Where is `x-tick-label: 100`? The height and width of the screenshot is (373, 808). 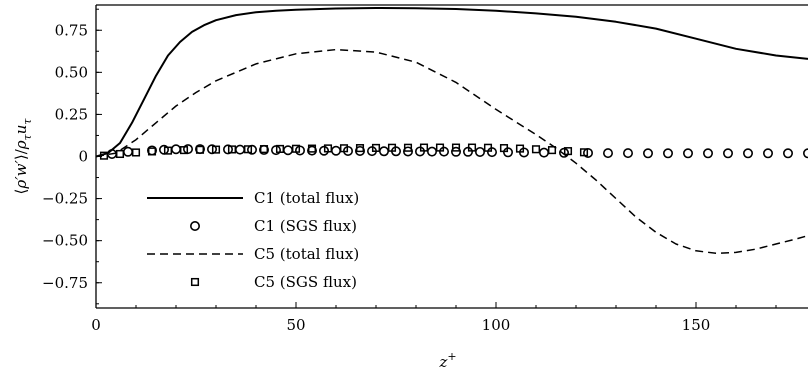
x-tick-label: 100 is located at coordinates (496, 325).